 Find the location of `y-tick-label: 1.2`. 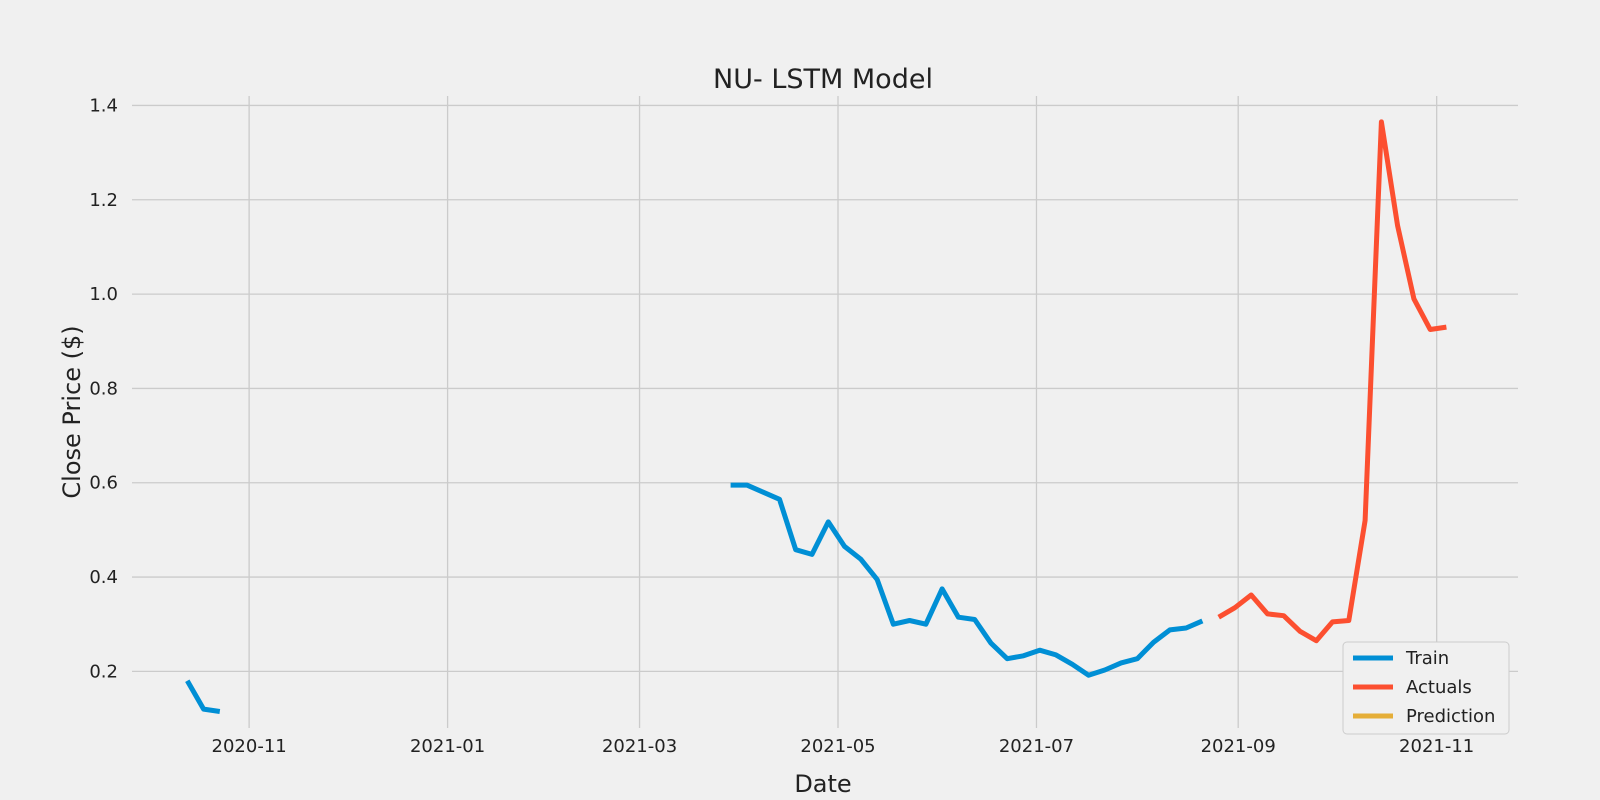

y-tick-label: 1.2 is located at coordinates (103, 200).